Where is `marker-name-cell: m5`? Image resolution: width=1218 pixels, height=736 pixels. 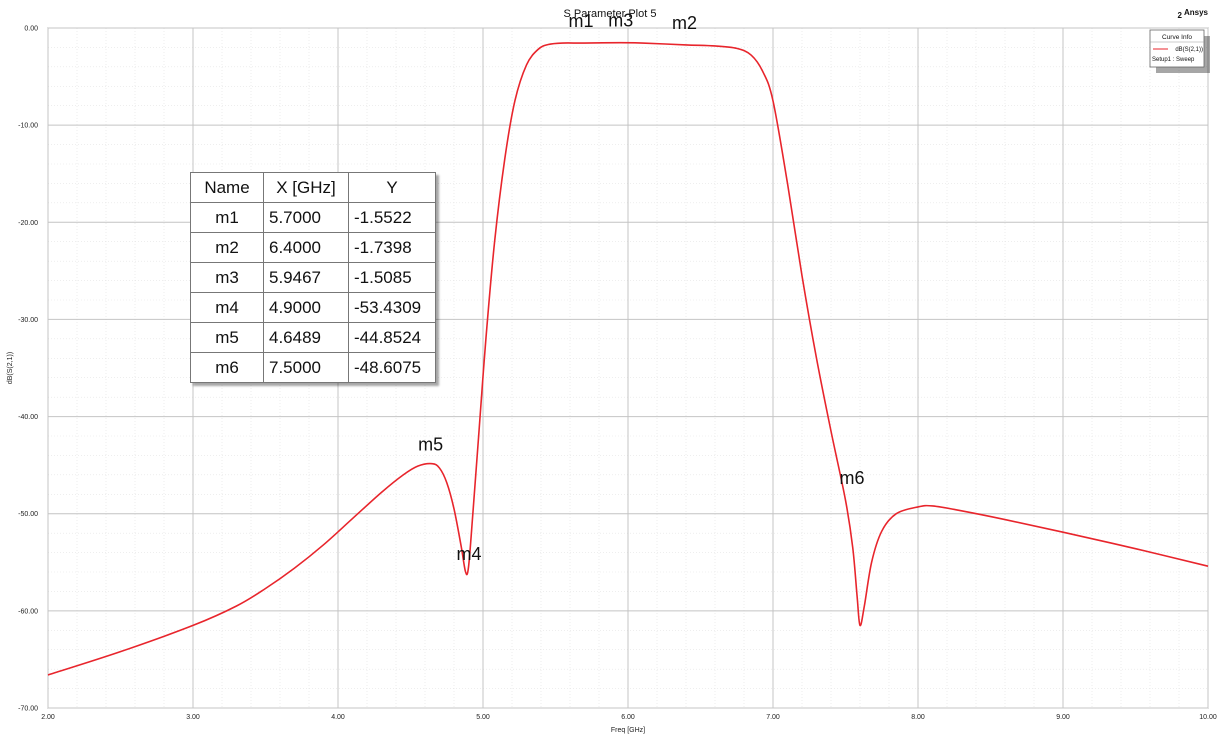 marker-name-cell: m5 is located at coordinates (227, 337).